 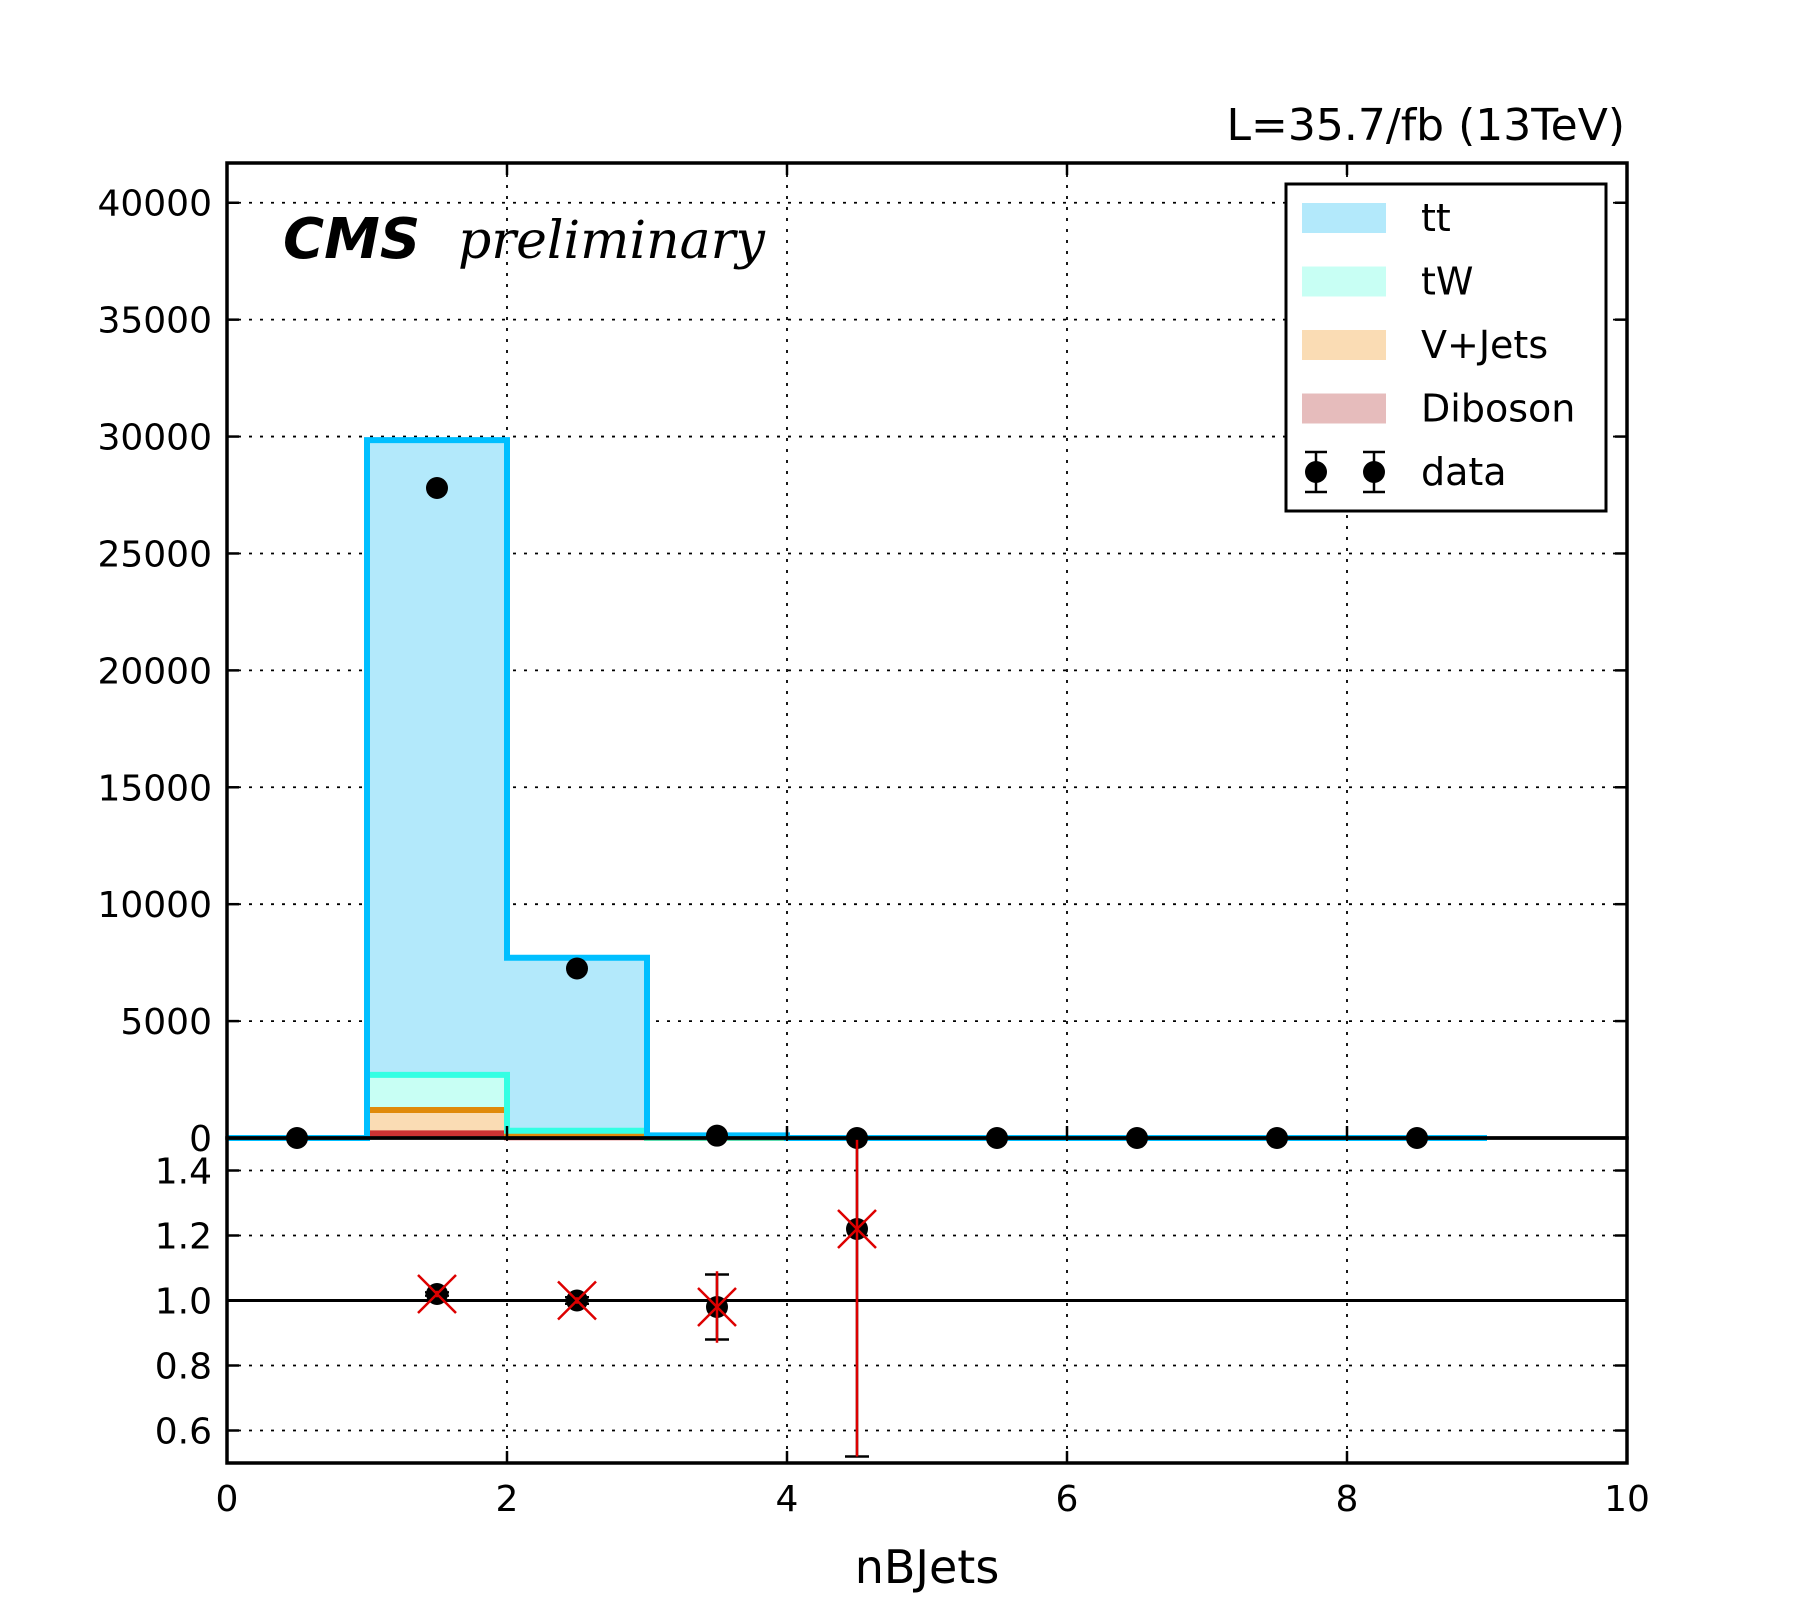 I want to click on legend-label: V+Jets, so click(x=1484, y=345).